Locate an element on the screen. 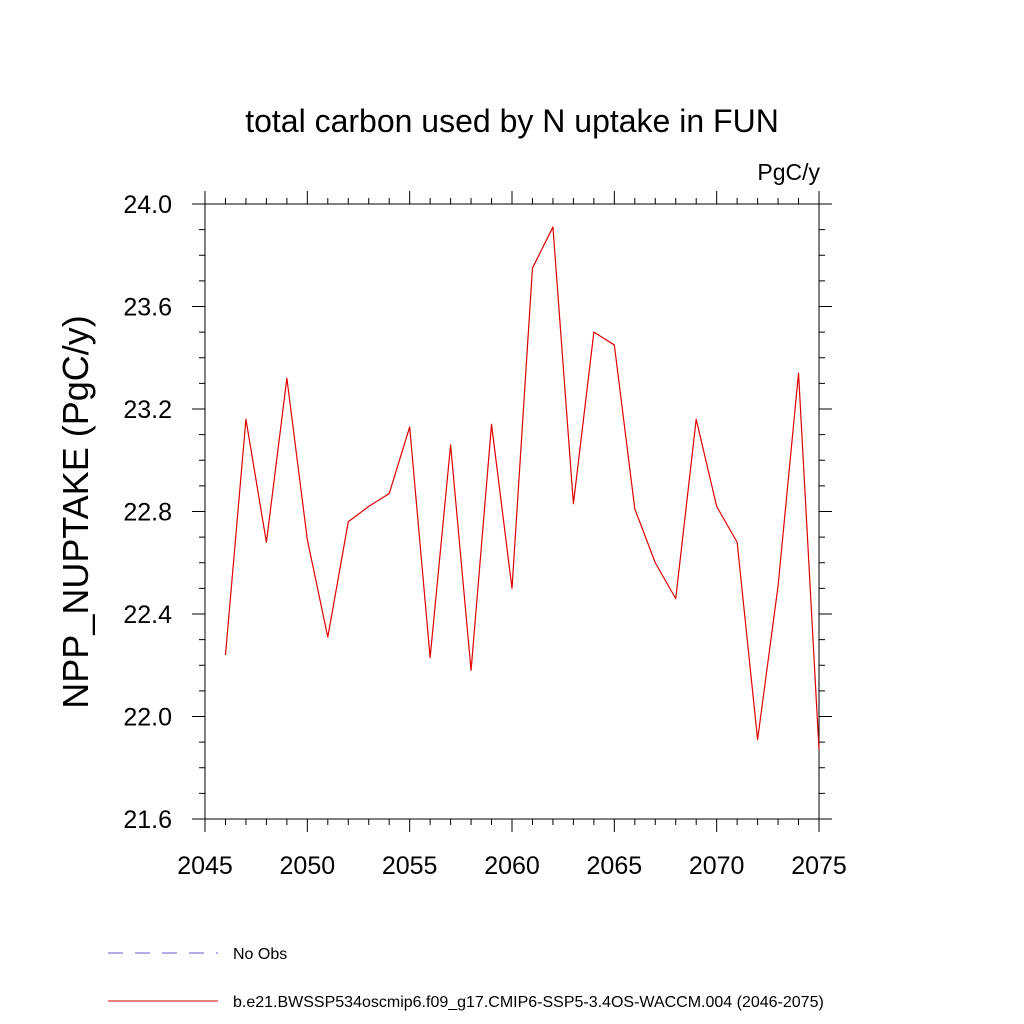  y-tick-label: 22.4 is located at coordinates (147, 615).